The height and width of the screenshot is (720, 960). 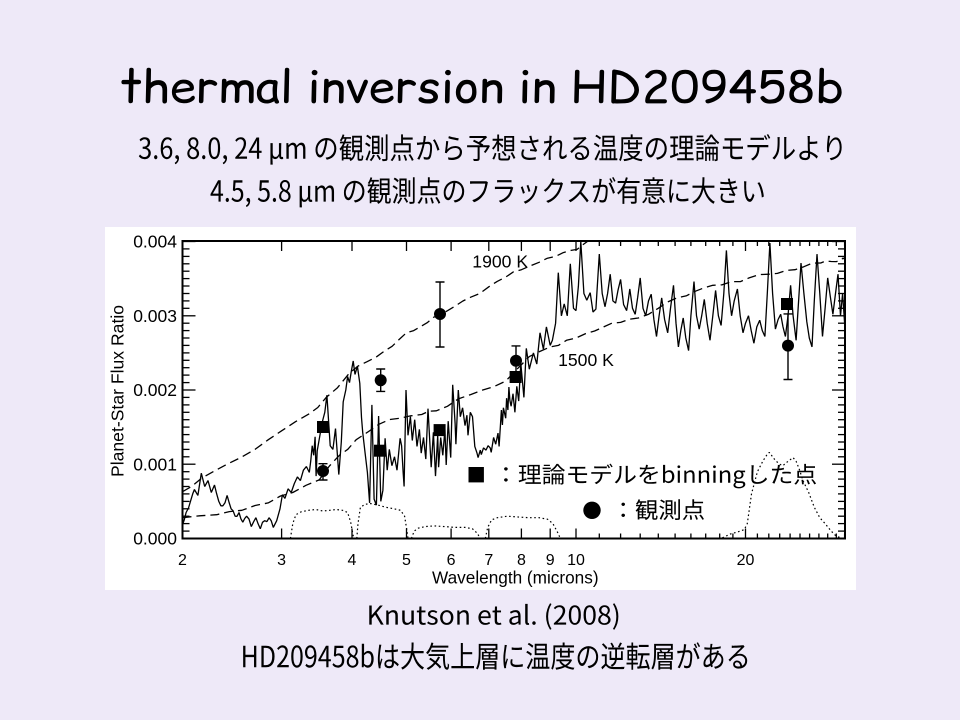 What do you see at coordinates (155, 242) in the screenshot?
I see `svg-text: 0.004` at bounding box center [155, 242].